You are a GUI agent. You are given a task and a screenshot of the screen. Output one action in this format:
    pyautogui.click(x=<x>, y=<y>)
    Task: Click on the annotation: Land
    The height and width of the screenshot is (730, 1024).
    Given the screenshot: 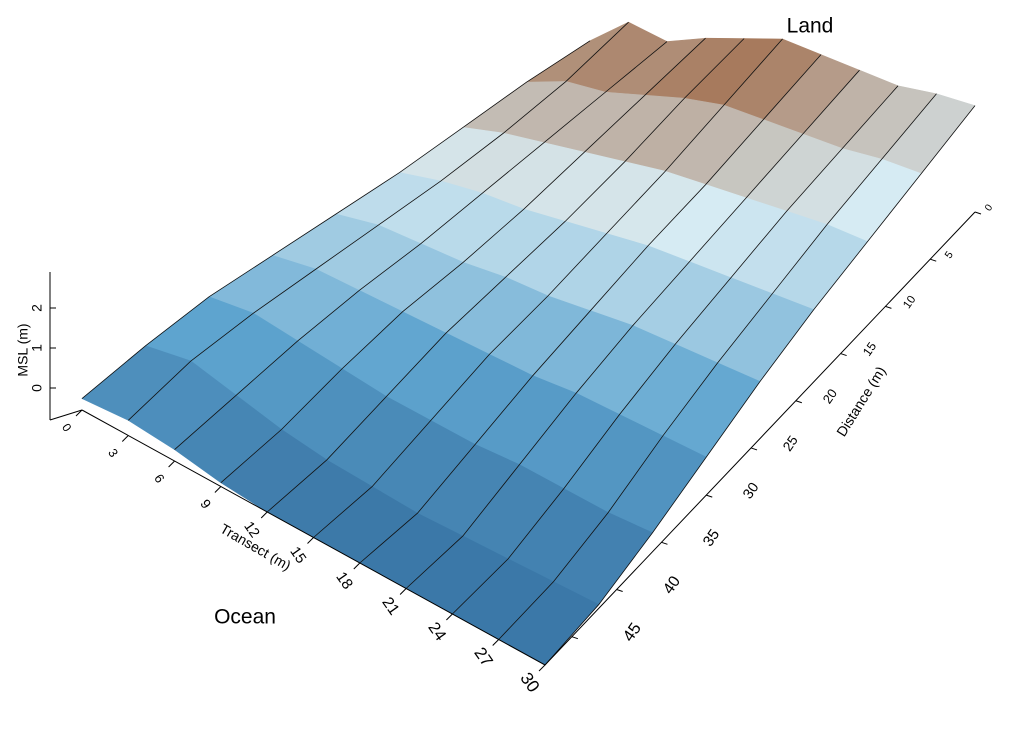 What is the action you would take?
    pyautogui.click(x=810, y=26)
    